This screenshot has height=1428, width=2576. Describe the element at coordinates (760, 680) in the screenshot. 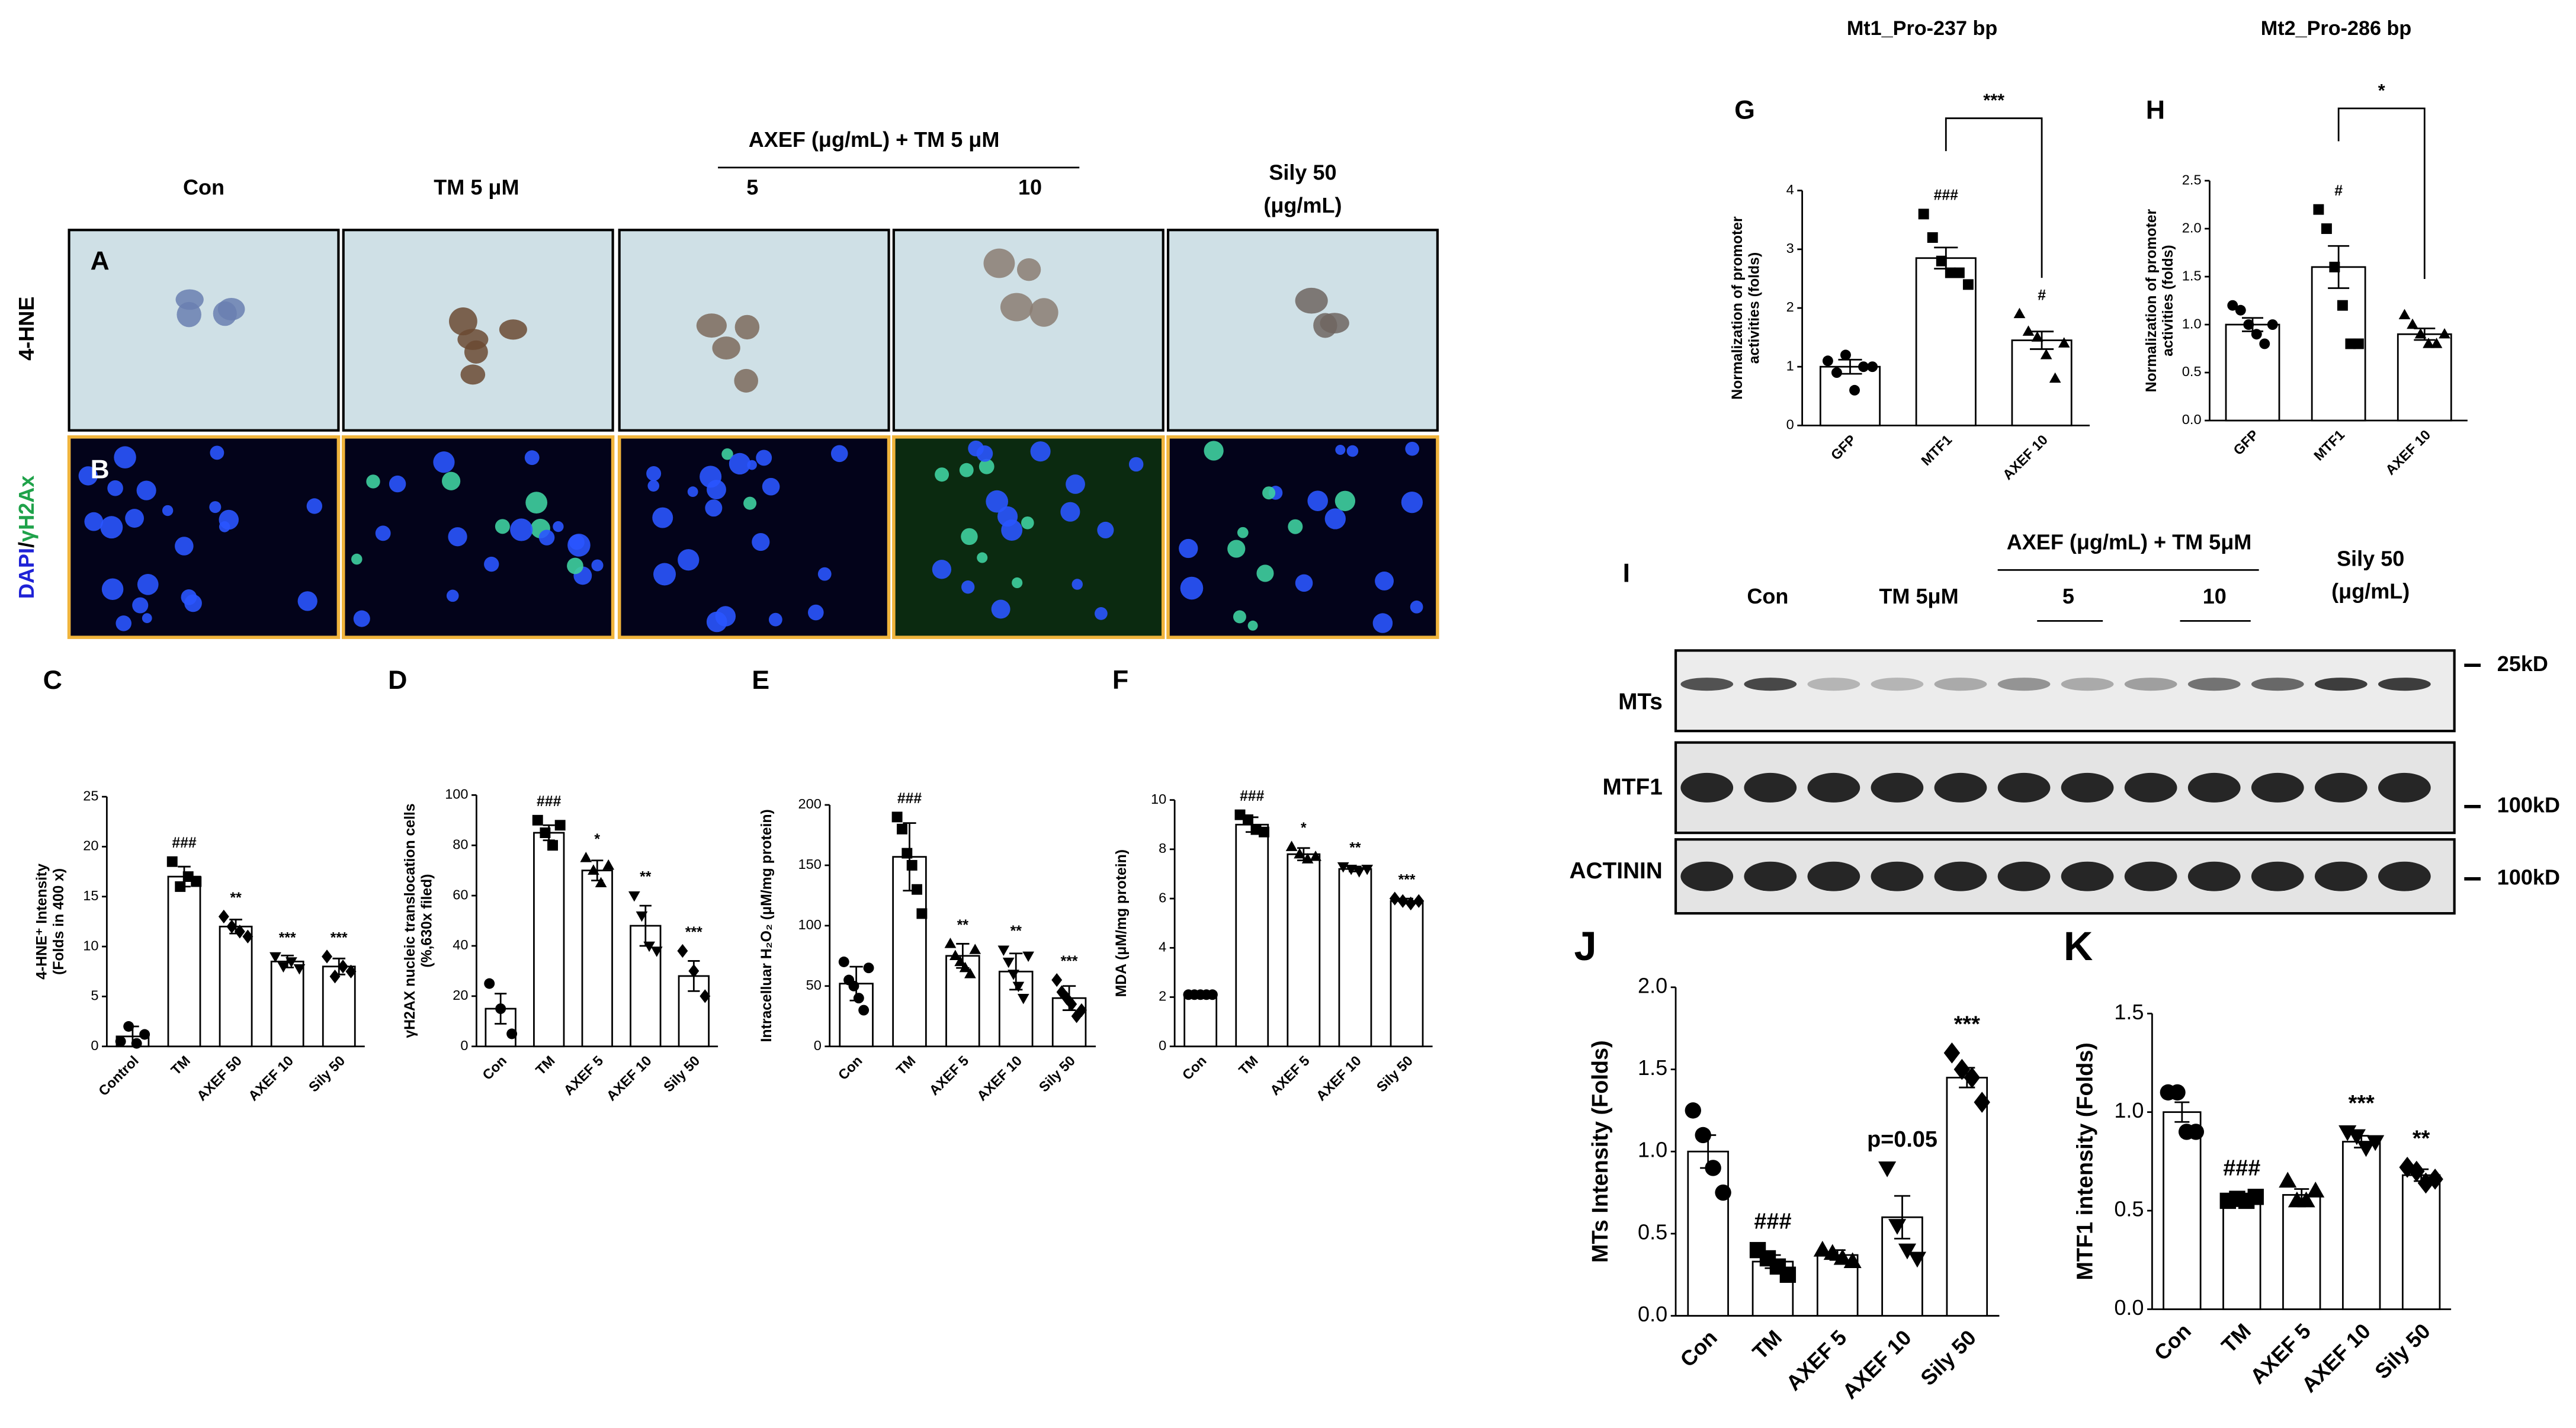

I see `panel-letter: E` at that location.